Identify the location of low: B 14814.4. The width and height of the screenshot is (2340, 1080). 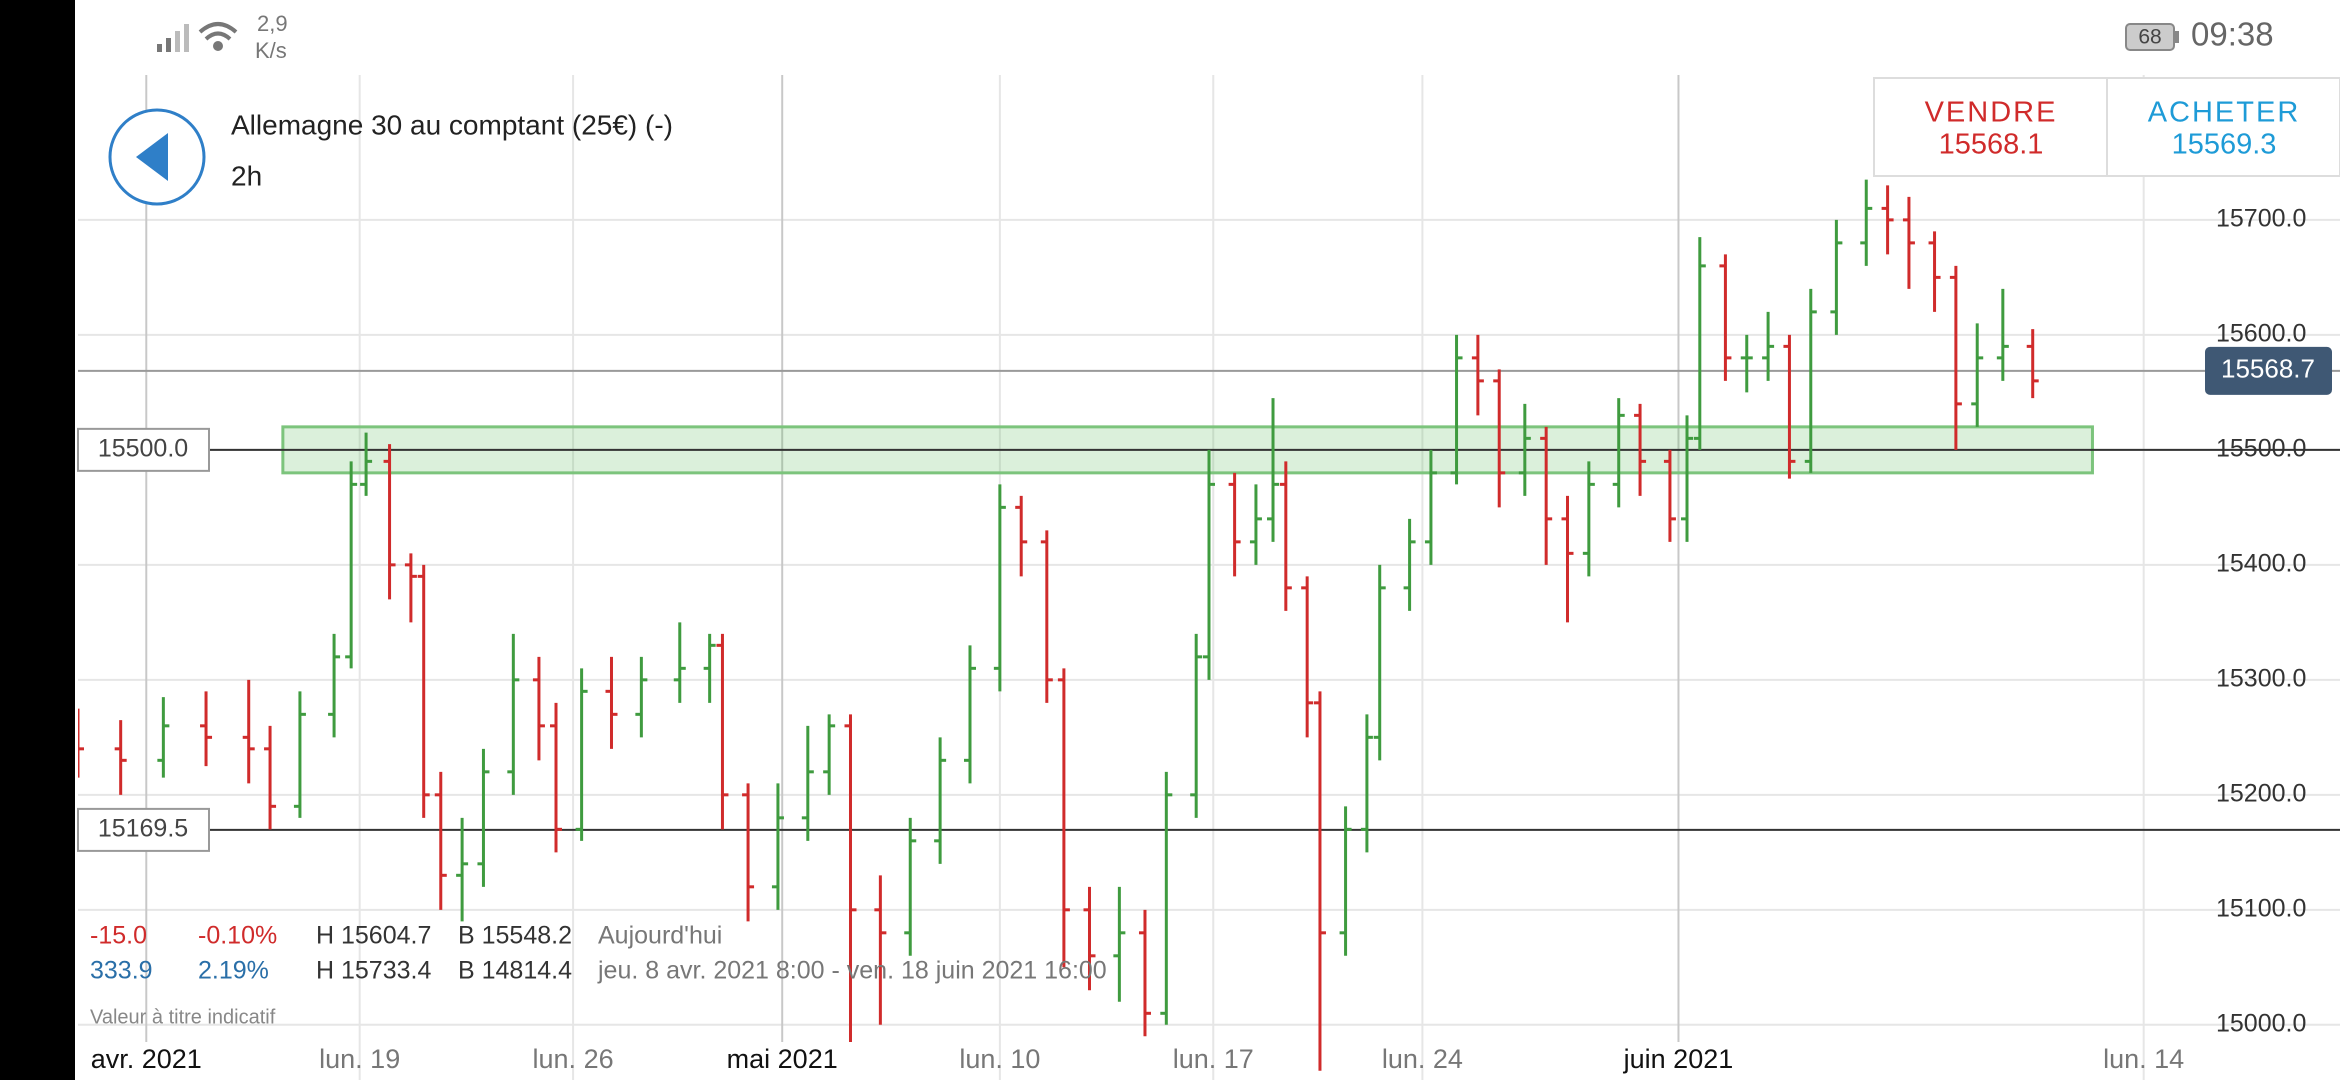
(515, 971).